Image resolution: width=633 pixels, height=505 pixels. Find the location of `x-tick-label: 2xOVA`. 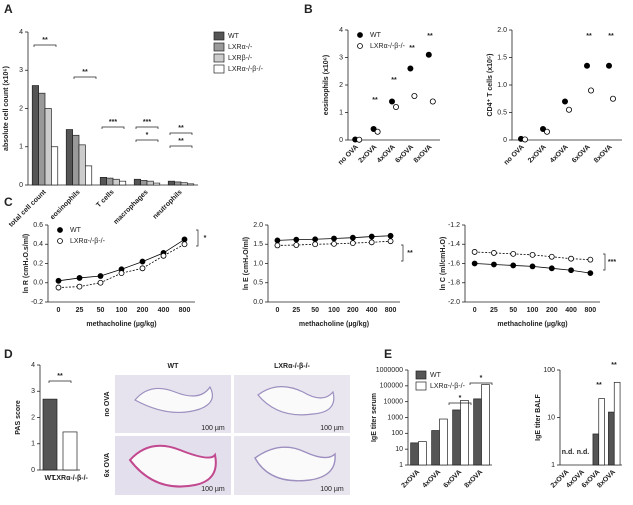

x-tick-label: 2xOVA is located at coordinates (537, 154).